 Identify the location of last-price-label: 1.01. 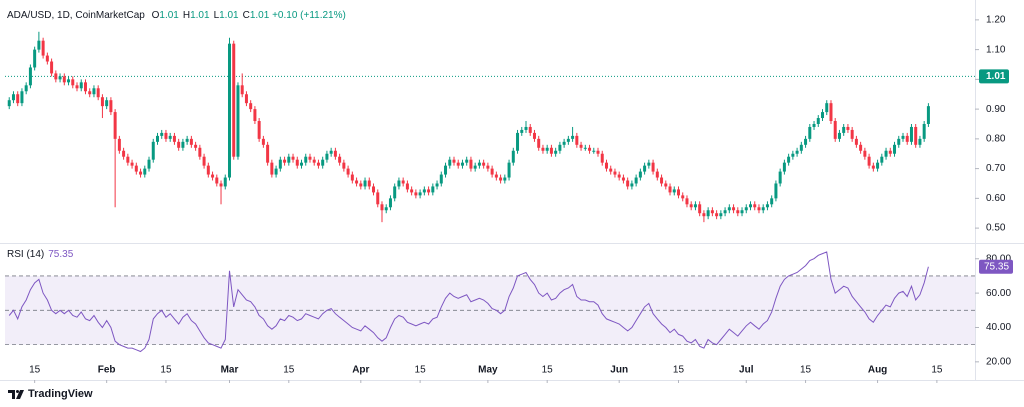
(996, 76).